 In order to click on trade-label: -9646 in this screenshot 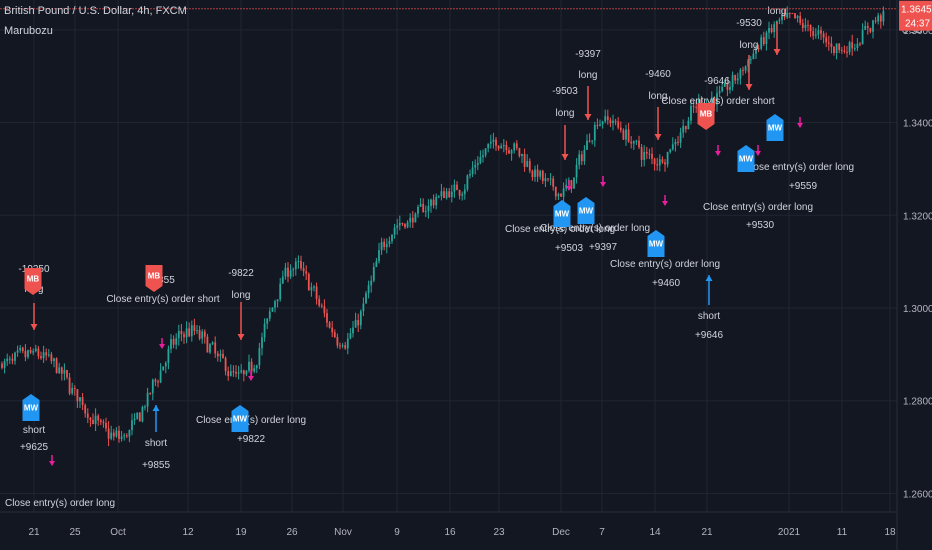, I will do `click(717, 81)`.